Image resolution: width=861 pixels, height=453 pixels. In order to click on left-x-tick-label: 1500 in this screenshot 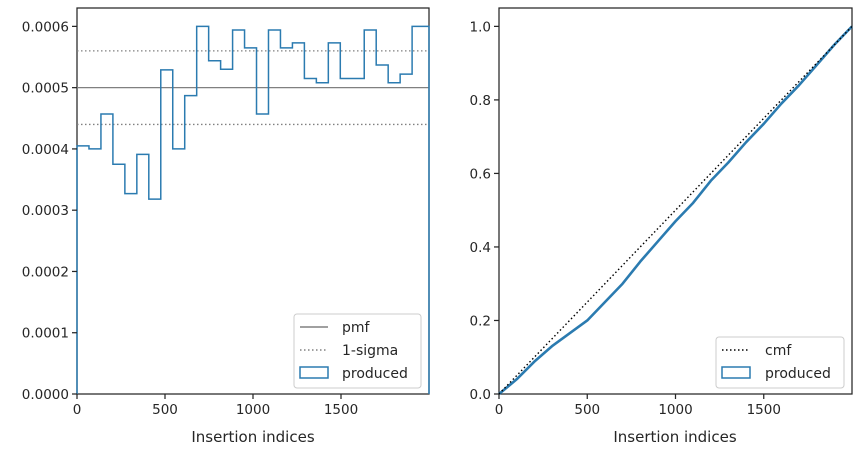, I will do `click(341, 410)`.